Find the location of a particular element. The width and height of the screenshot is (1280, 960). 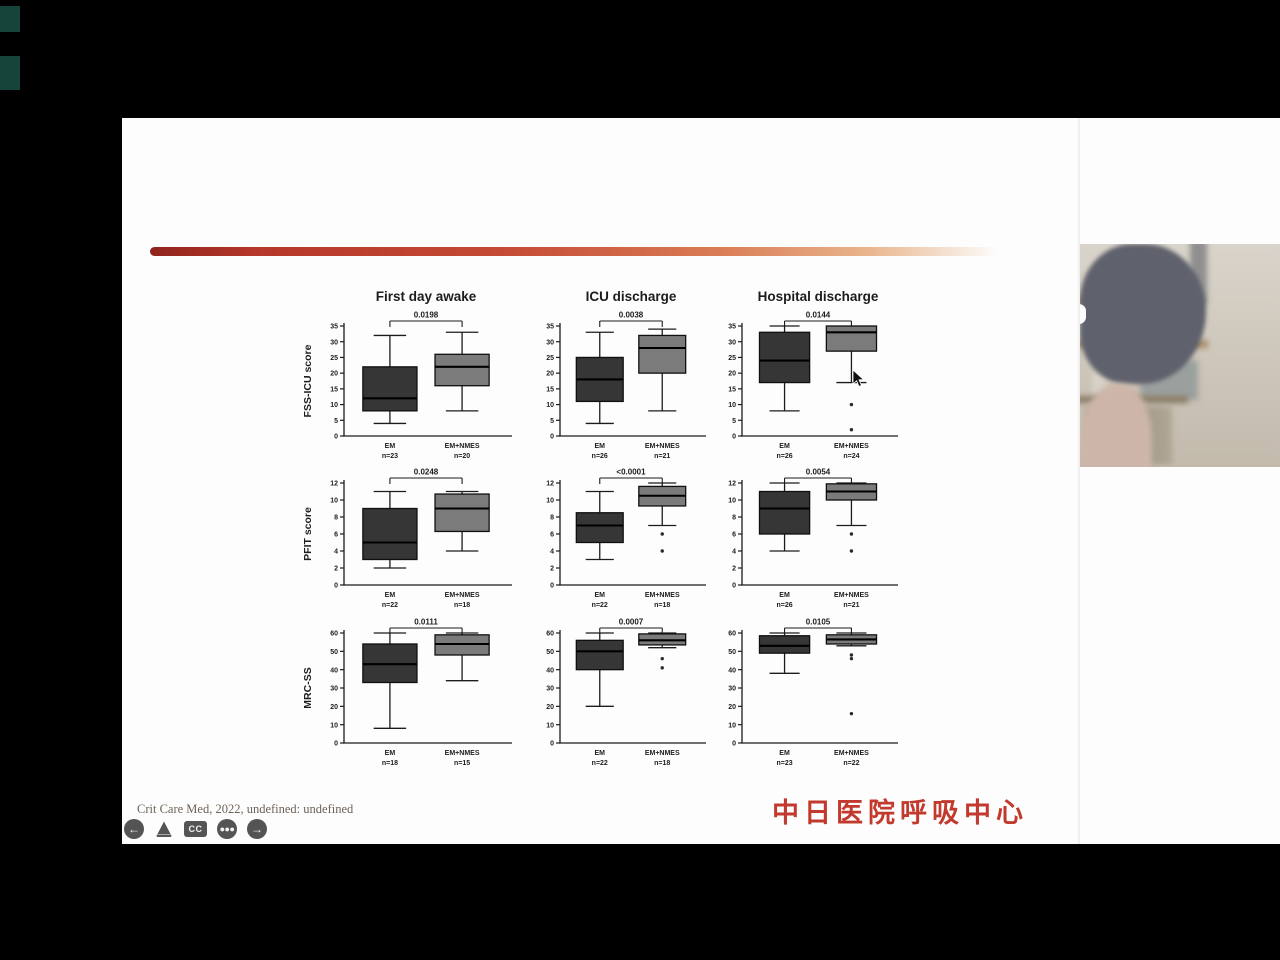

forward-arrow-icon: → is located at coordinates (257, 829).